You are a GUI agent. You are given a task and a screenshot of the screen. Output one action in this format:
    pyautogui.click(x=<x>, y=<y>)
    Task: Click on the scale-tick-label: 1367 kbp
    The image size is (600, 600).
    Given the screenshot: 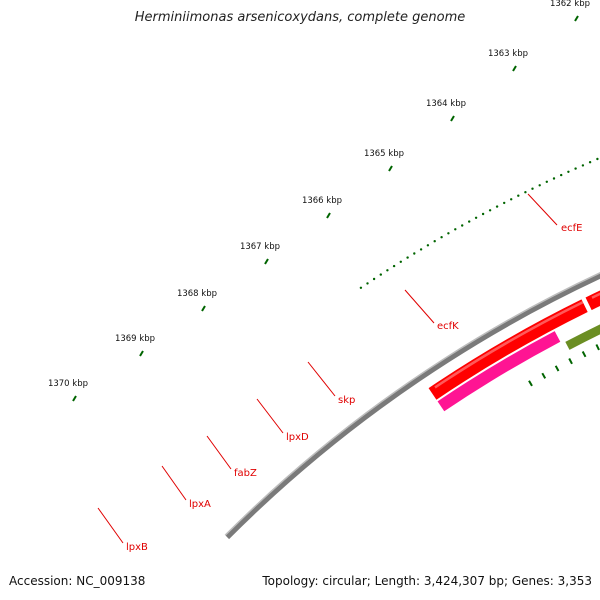 What is the action you would take?
    pyautogui.click(x=260, y=247)
    